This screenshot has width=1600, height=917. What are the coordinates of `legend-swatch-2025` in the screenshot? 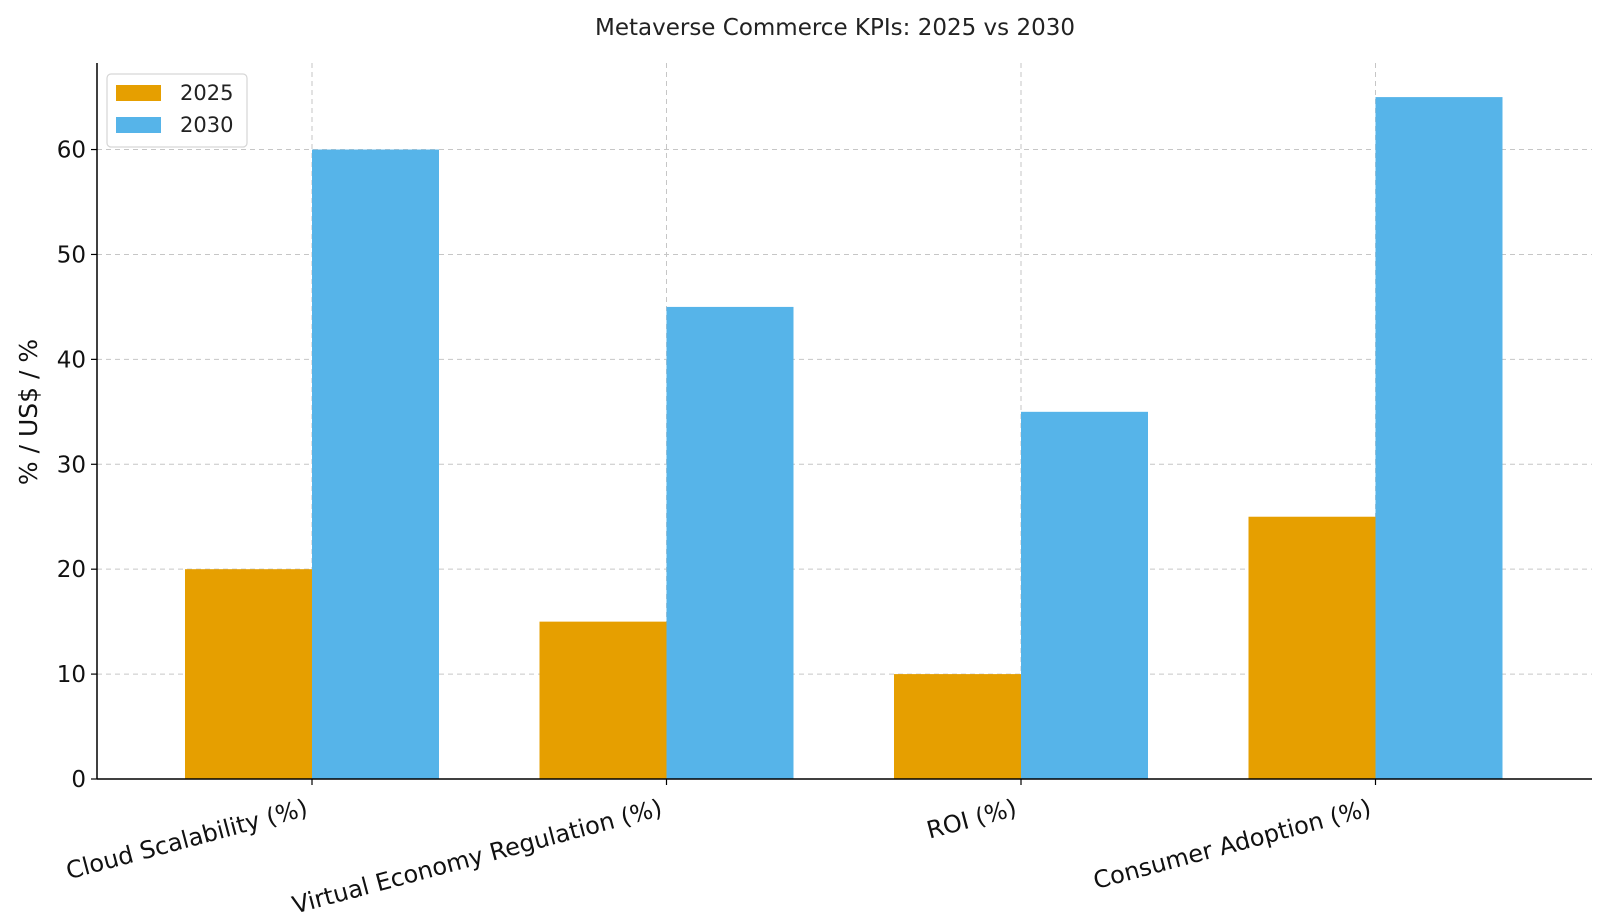 It's located at (138, 93).